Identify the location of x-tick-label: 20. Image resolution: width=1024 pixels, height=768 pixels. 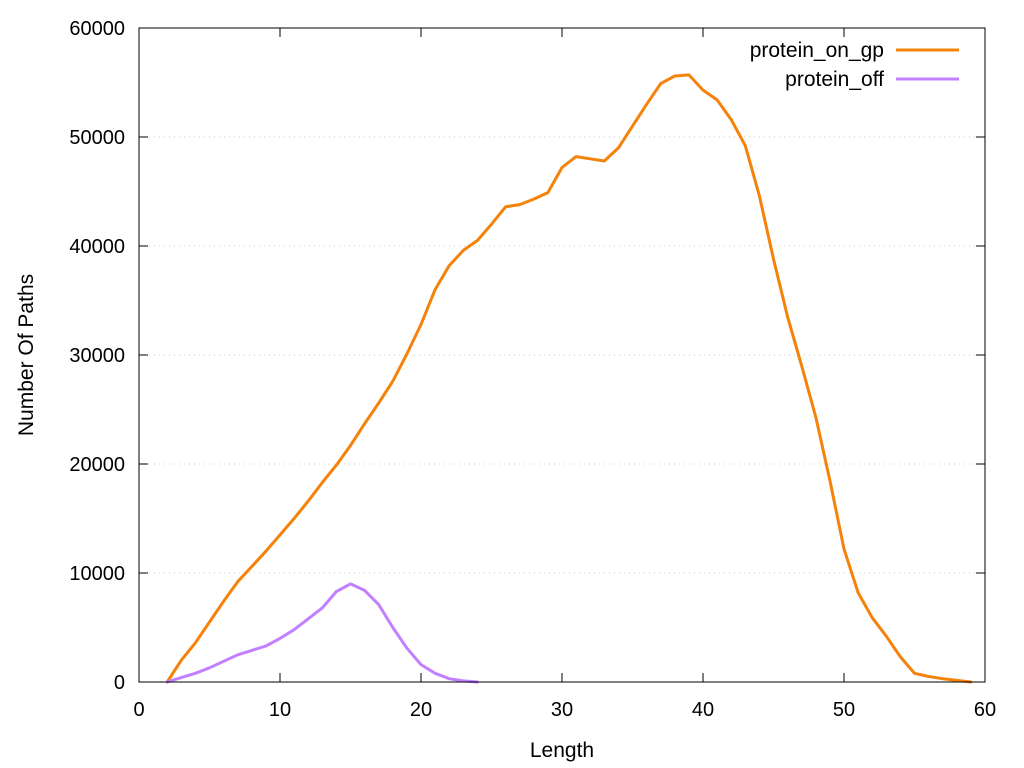
(421, 710).